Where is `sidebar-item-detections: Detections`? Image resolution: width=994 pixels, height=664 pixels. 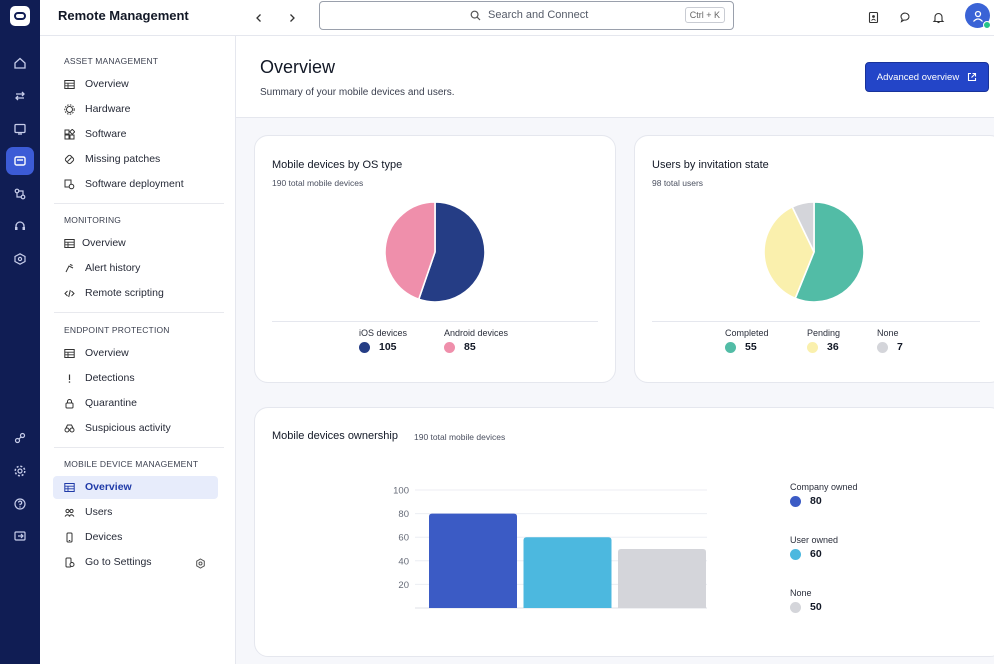 sidebar-item-detections: Detections is located at coordinates (135, 378).